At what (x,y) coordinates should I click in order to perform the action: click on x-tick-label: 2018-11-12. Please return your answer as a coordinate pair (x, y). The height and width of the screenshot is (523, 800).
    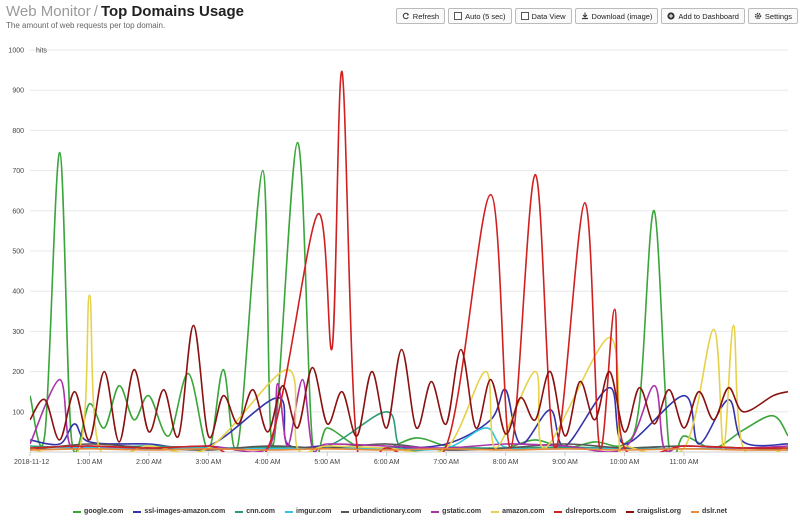
    Looking at the image, I should click on (31, 462).